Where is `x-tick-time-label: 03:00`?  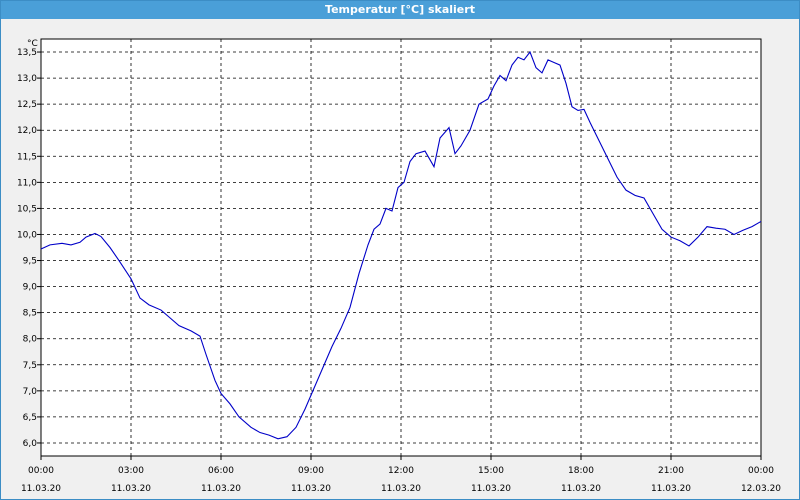 x-tick-time-label: 03:00 is located at coordinates (131, 471).